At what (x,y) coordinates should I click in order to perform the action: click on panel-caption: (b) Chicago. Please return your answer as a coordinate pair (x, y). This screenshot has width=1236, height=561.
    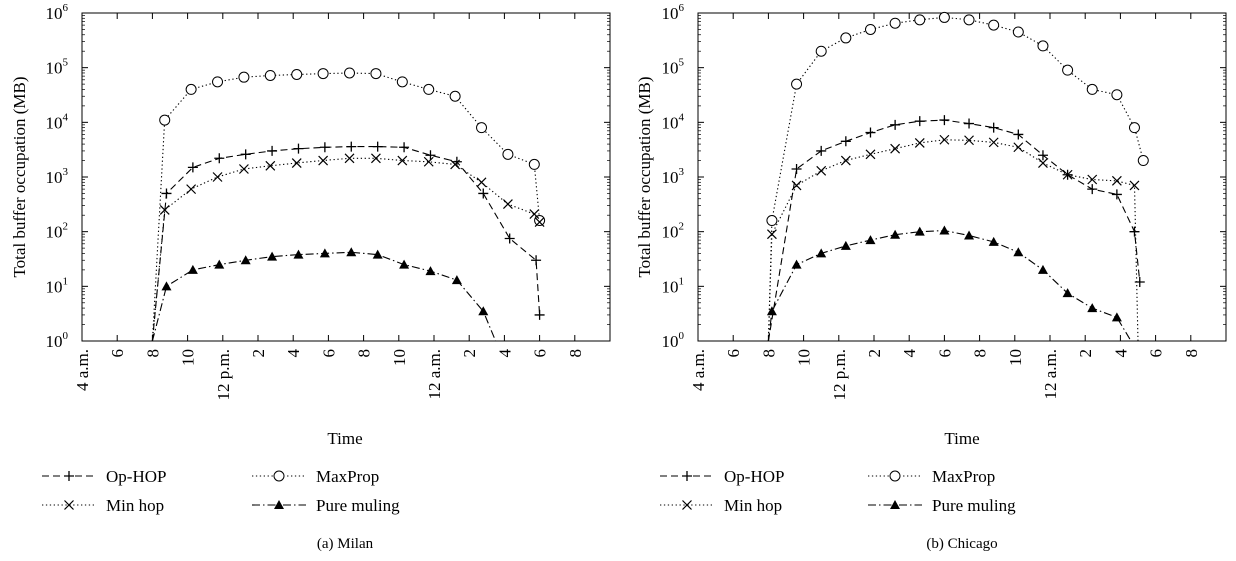
    Looking at the image, I should click on (961, 544).